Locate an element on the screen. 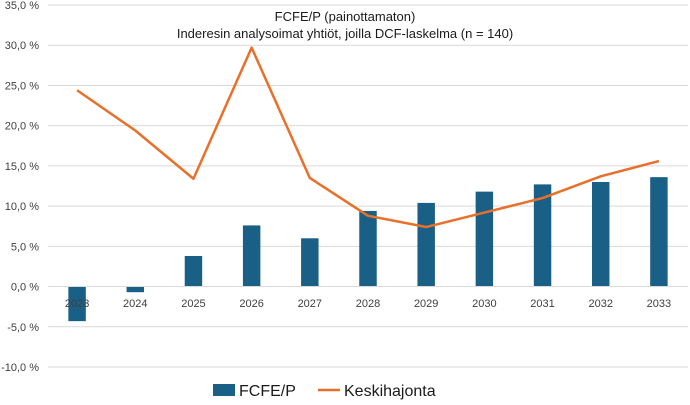  bar-2028 is located at coordinates (368, 248).